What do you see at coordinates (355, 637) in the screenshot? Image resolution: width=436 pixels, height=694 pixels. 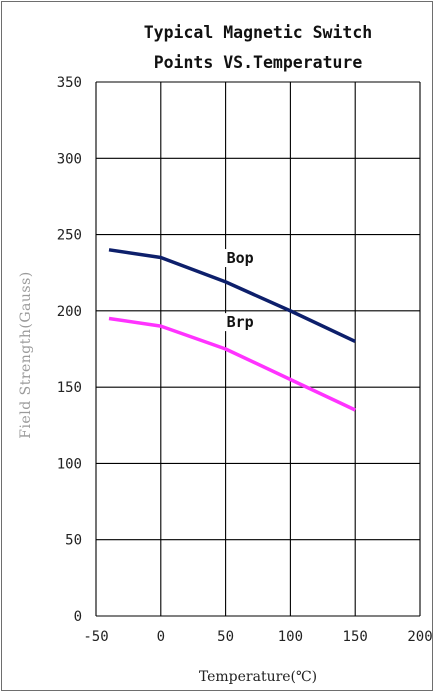 I see `x-tick-label: 150` at bounding box center [355, 637].